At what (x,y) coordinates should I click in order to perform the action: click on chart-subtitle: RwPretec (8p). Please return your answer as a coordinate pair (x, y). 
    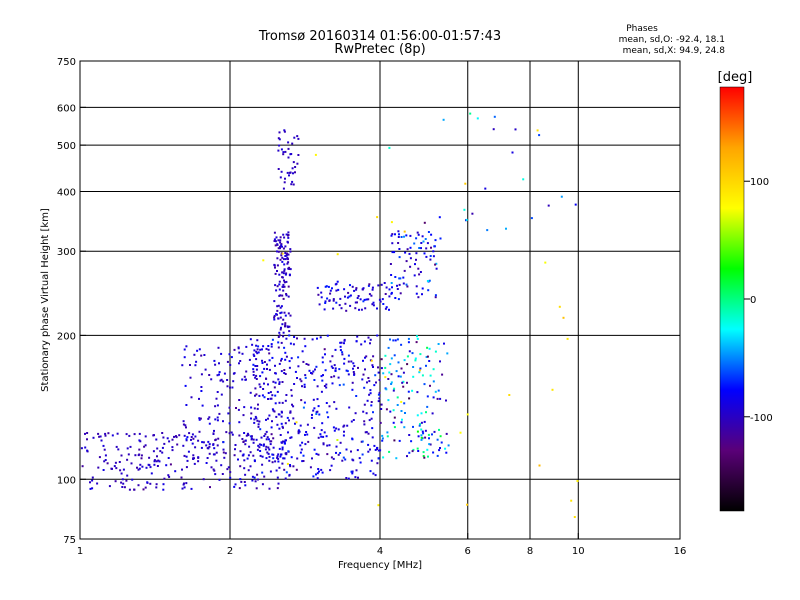
    Looking at the image, I should click on (379, 49).